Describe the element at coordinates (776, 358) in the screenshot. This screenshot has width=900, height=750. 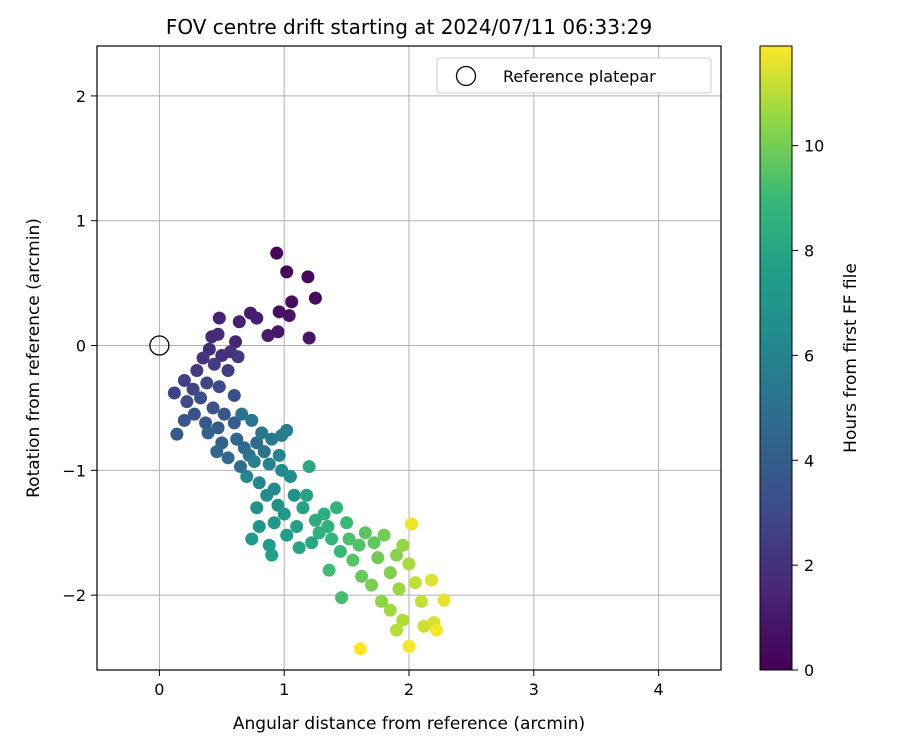
I see `colorbar-gradient` at that location.